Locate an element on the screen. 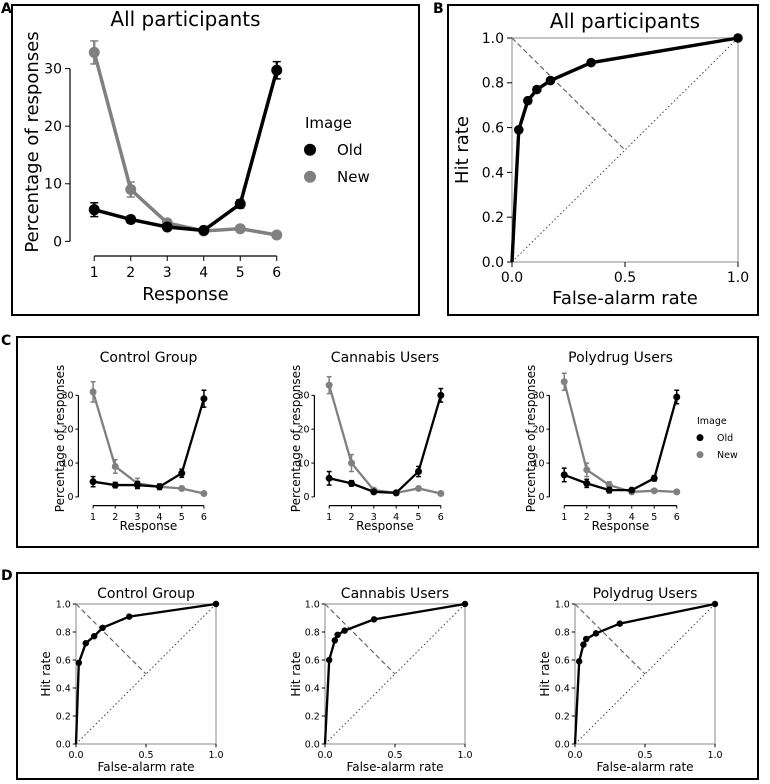  chart-c1-x-label: Response is located at coordinates (149, 526).